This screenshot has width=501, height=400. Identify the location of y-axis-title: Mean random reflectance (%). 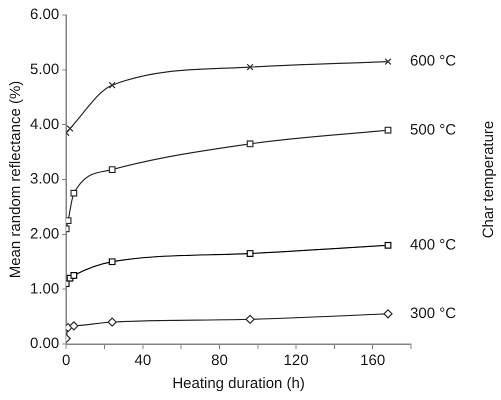
(15, 179).